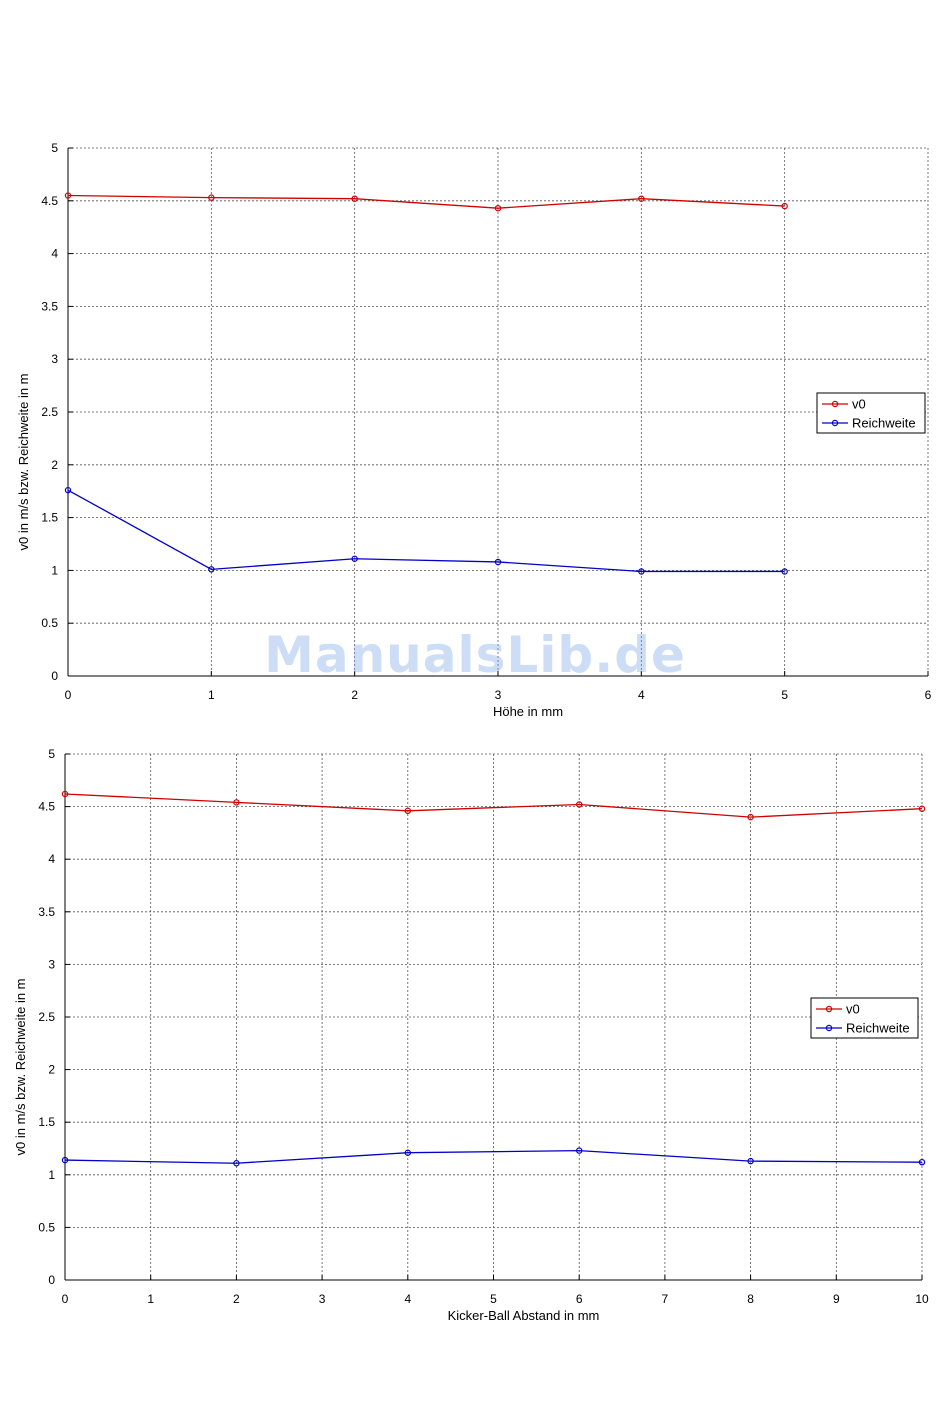  I want to click on x-tick-label: 9, so click(836, 1299).